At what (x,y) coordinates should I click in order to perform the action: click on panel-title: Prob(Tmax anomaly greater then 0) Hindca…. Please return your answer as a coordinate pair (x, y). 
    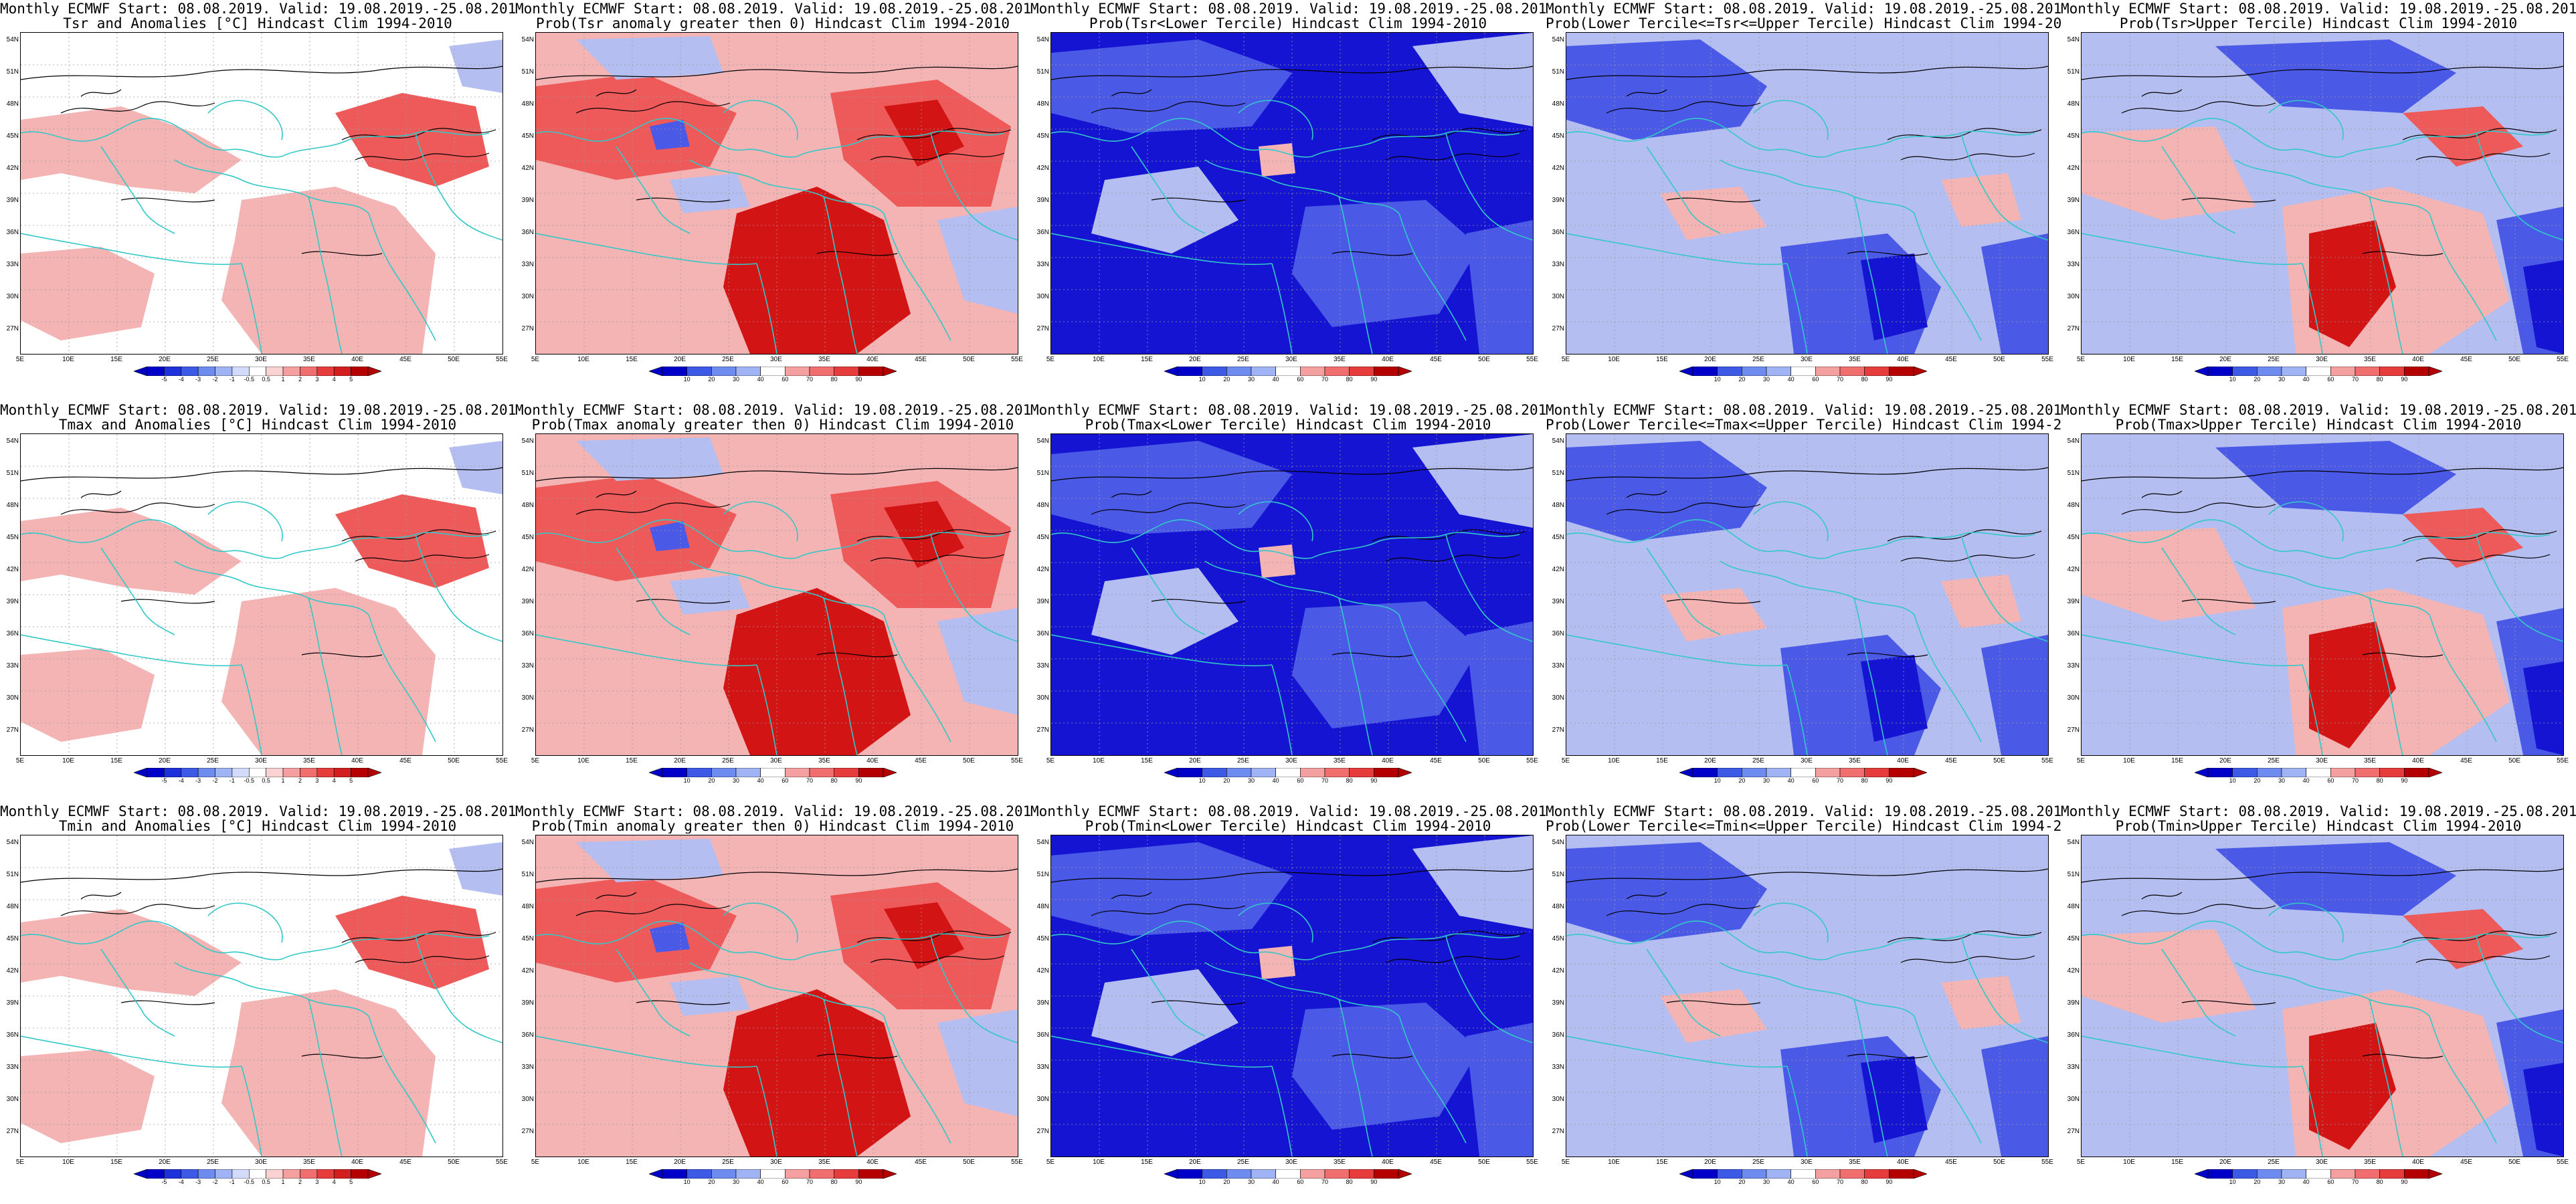
    Looking at the image, I should click on (773, 424).